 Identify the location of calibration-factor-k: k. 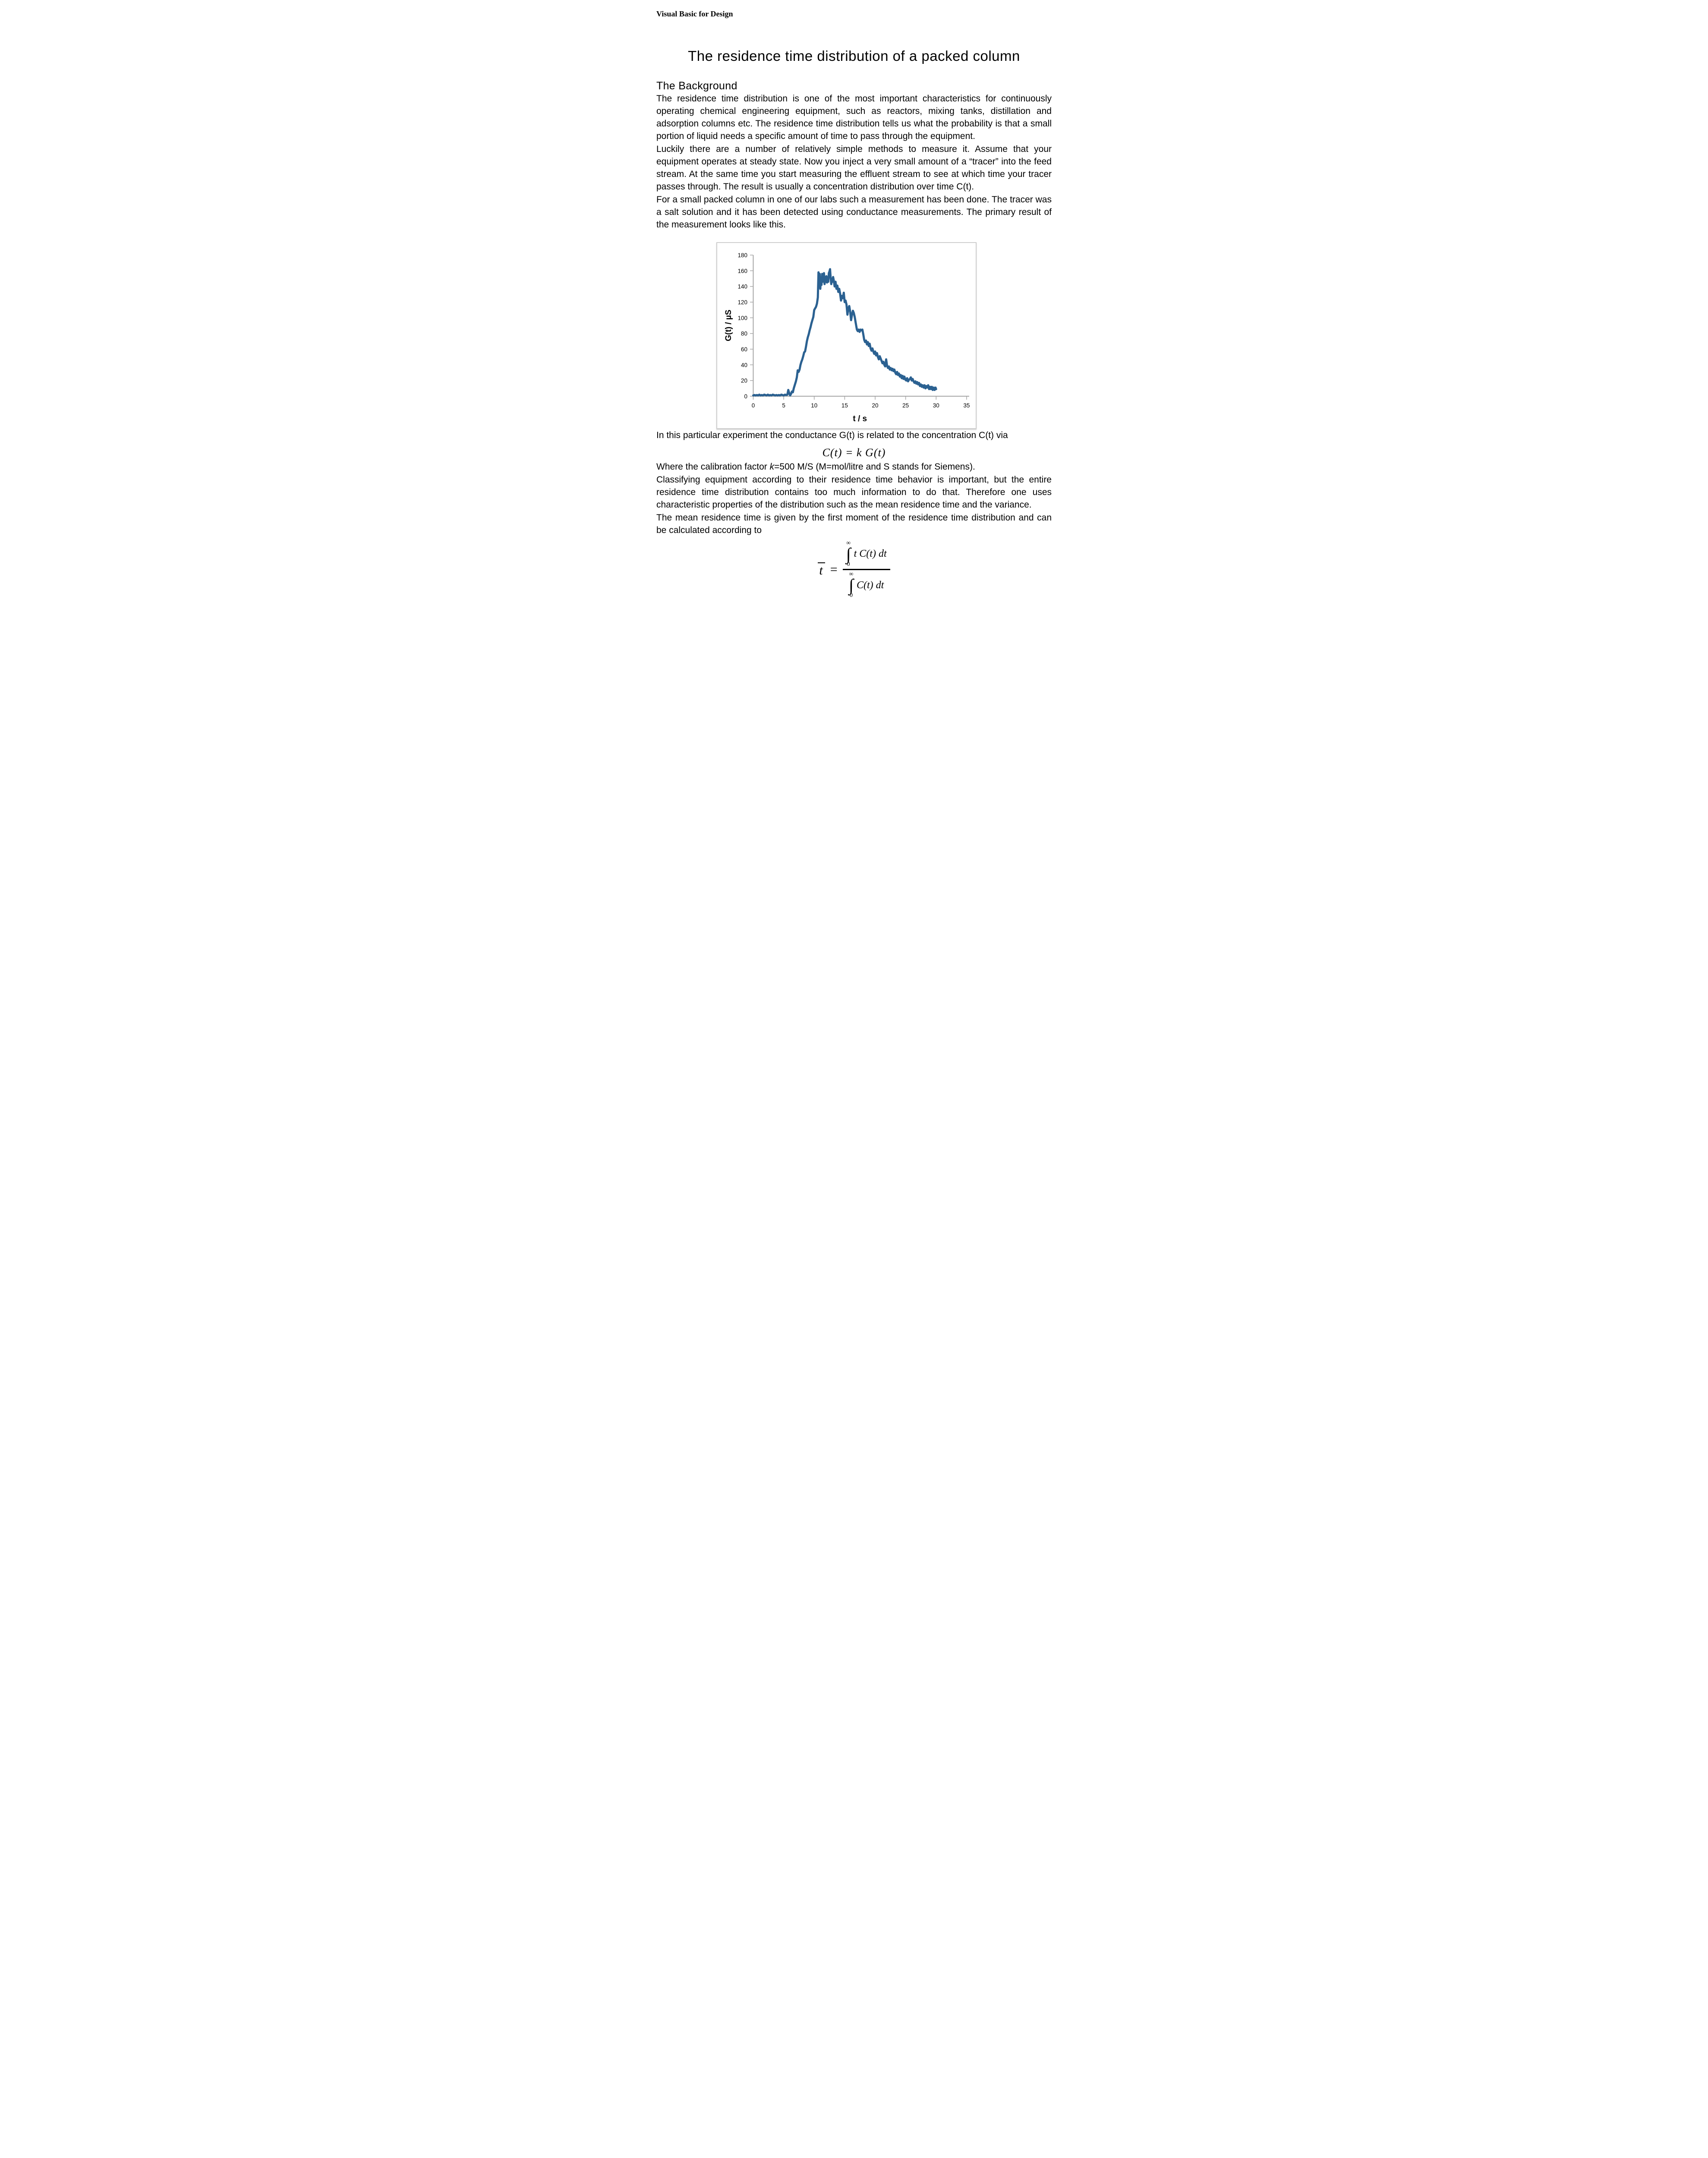
(772, 467).